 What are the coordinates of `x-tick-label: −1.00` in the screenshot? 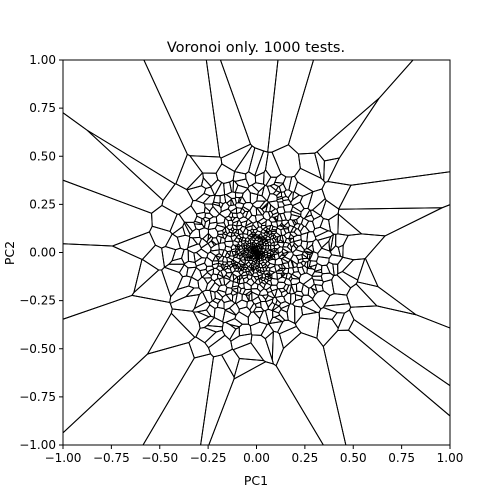 It's located at (63, 458).